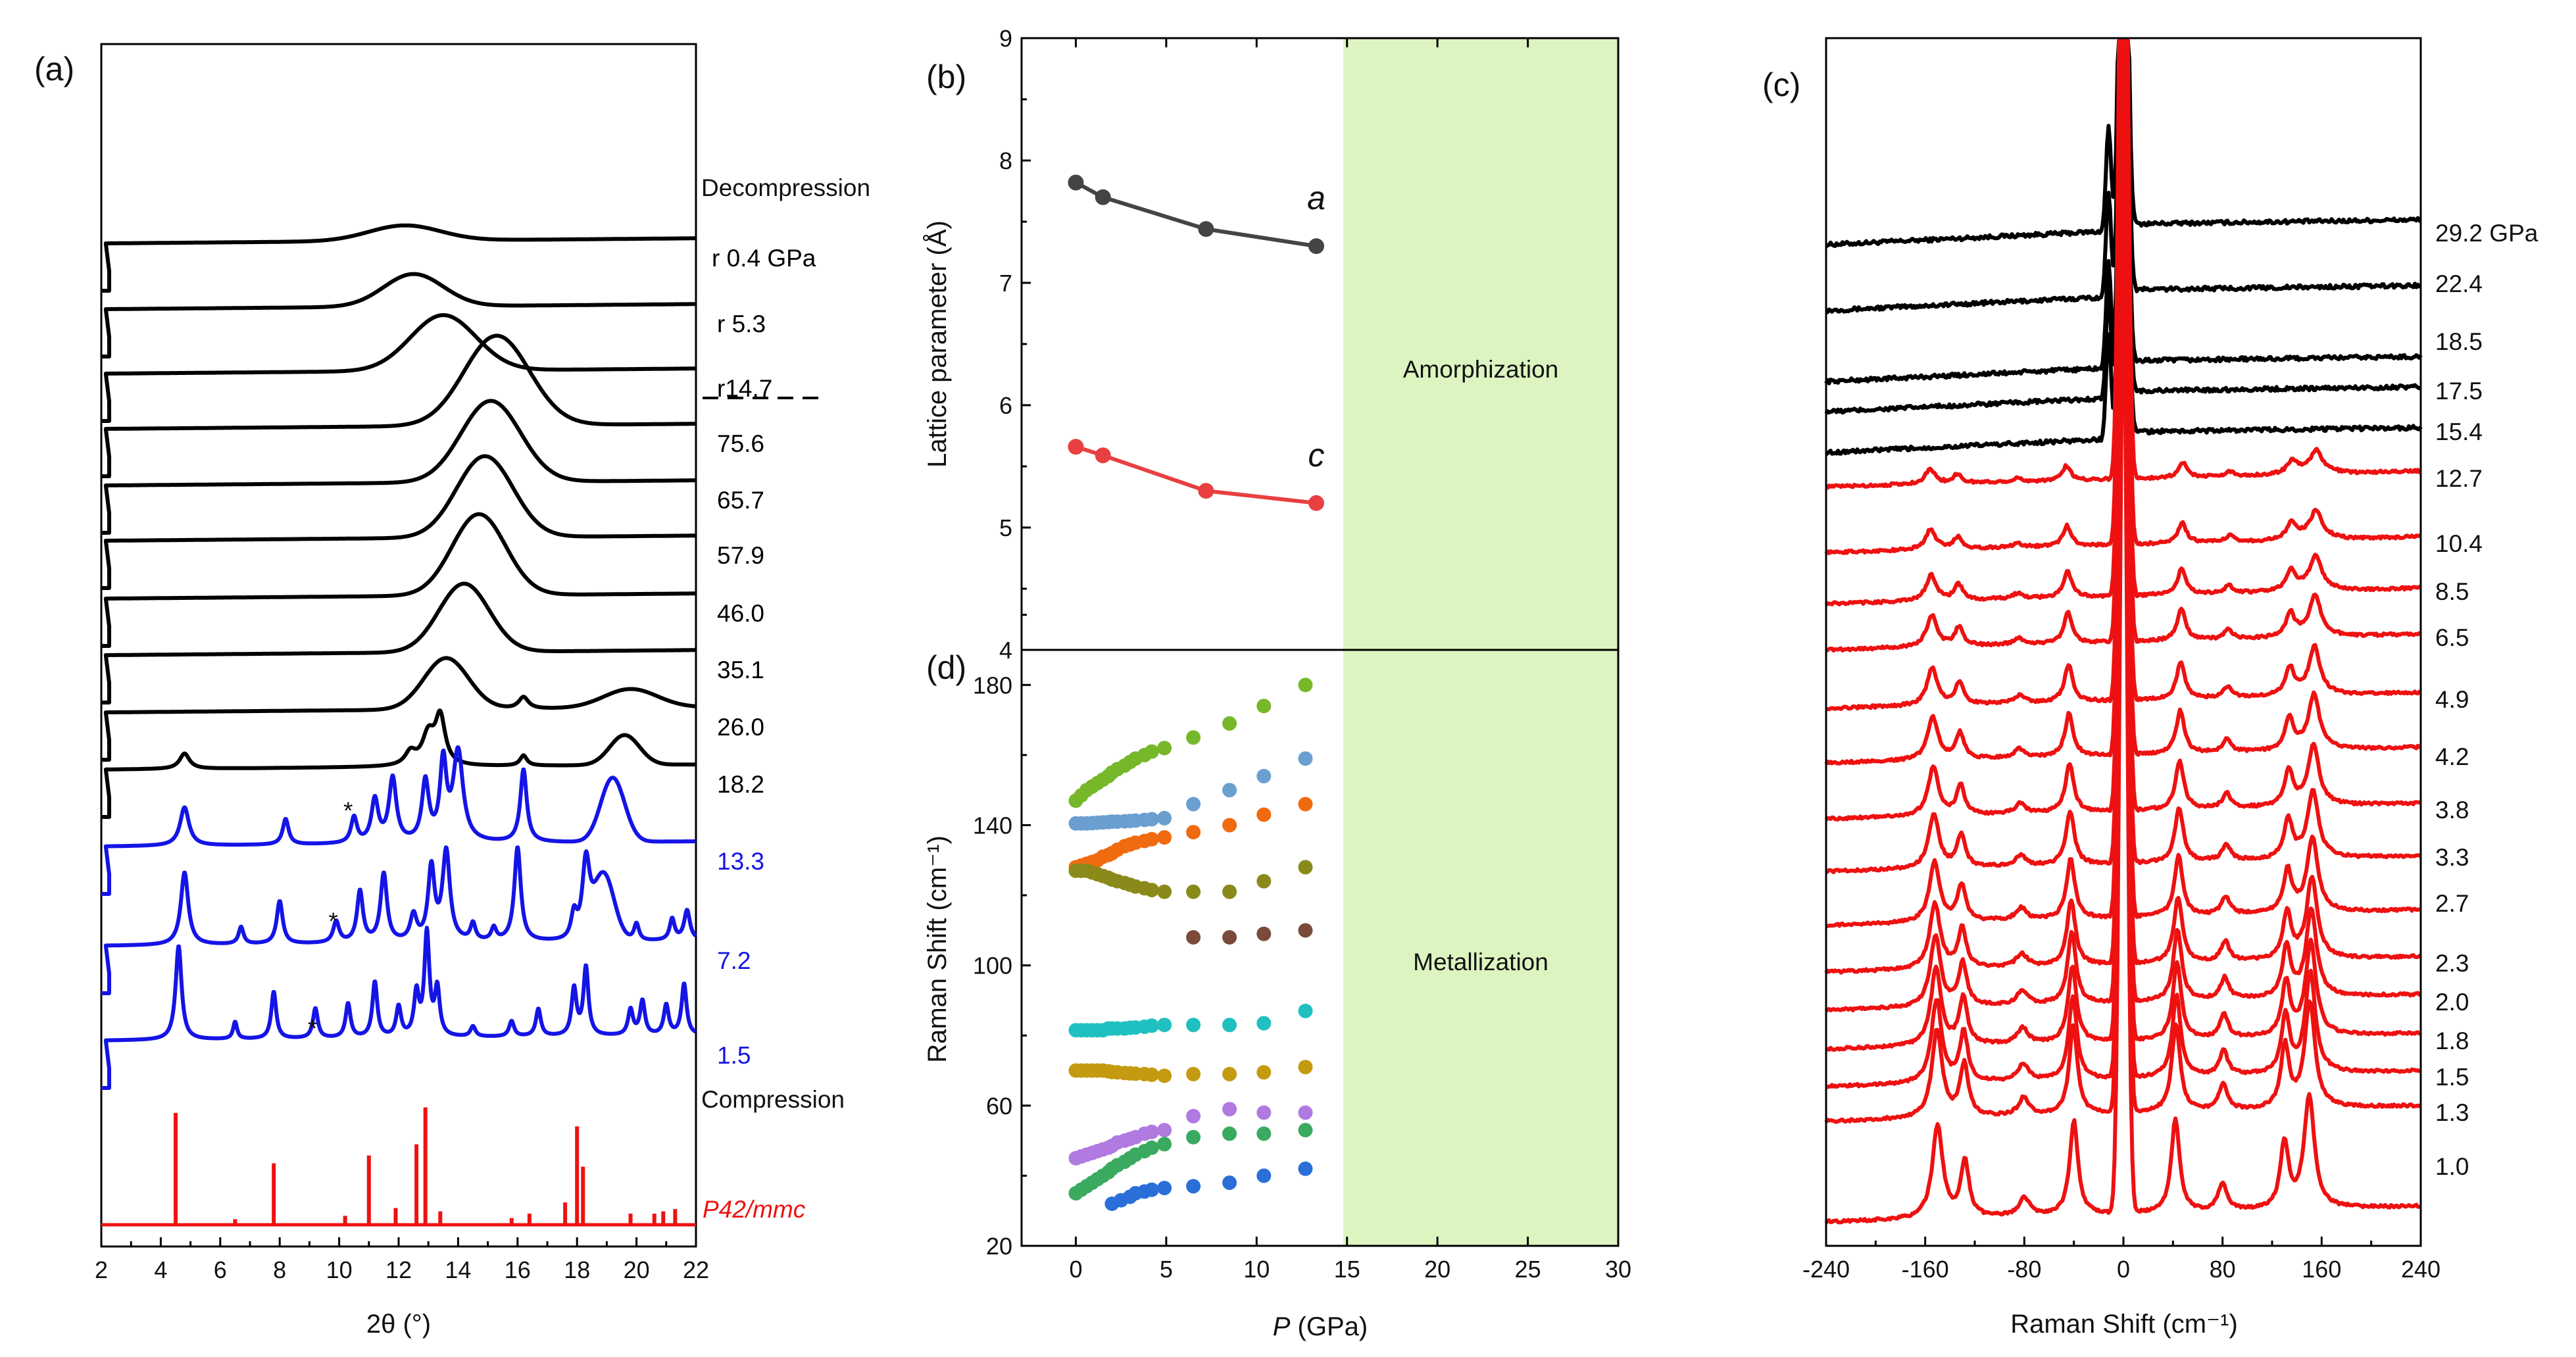 This screenshot has width=2576, height=1357. Describe the element at coordinates (740, 784) in the screenshot. I see `xrd-label-18-2: 18.2` at that location.